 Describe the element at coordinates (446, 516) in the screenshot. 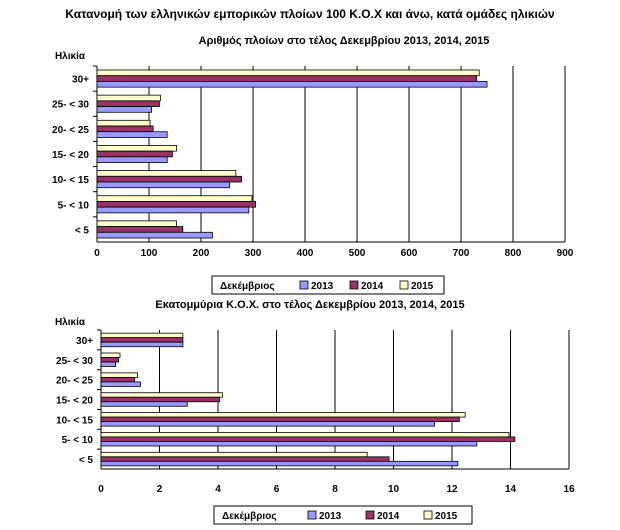

I see `grt-legend-label-2015: 2015` at that location.